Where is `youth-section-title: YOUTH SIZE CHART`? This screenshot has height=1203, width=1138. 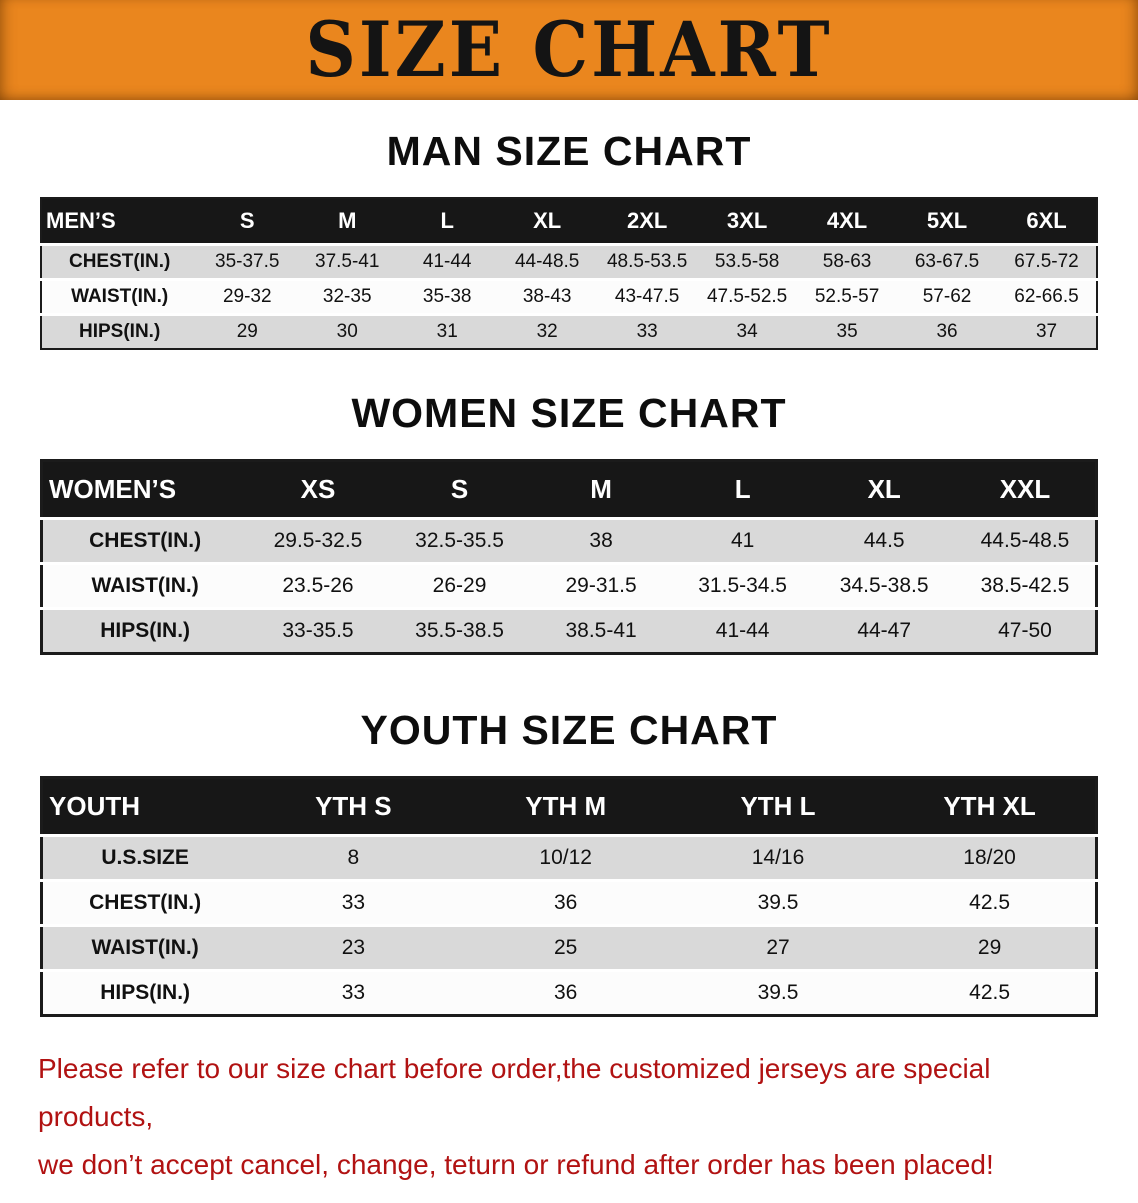
youth-section-title: YOUTH SIZE CHART is located at coordinates (569, 730).